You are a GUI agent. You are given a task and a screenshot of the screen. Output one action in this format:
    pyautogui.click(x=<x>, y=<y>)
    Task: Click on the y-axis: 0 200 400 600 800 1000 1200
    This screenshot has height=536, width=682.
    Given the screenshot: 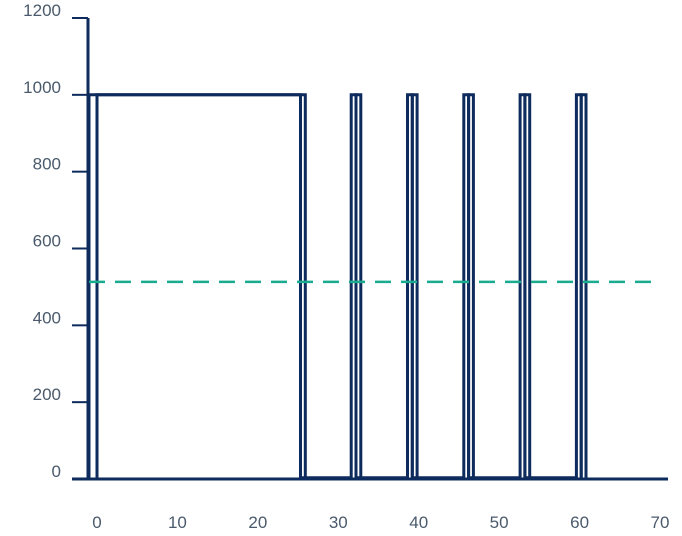 What is the action you would take?
    pyautogui.click(x=56, y=241)
    